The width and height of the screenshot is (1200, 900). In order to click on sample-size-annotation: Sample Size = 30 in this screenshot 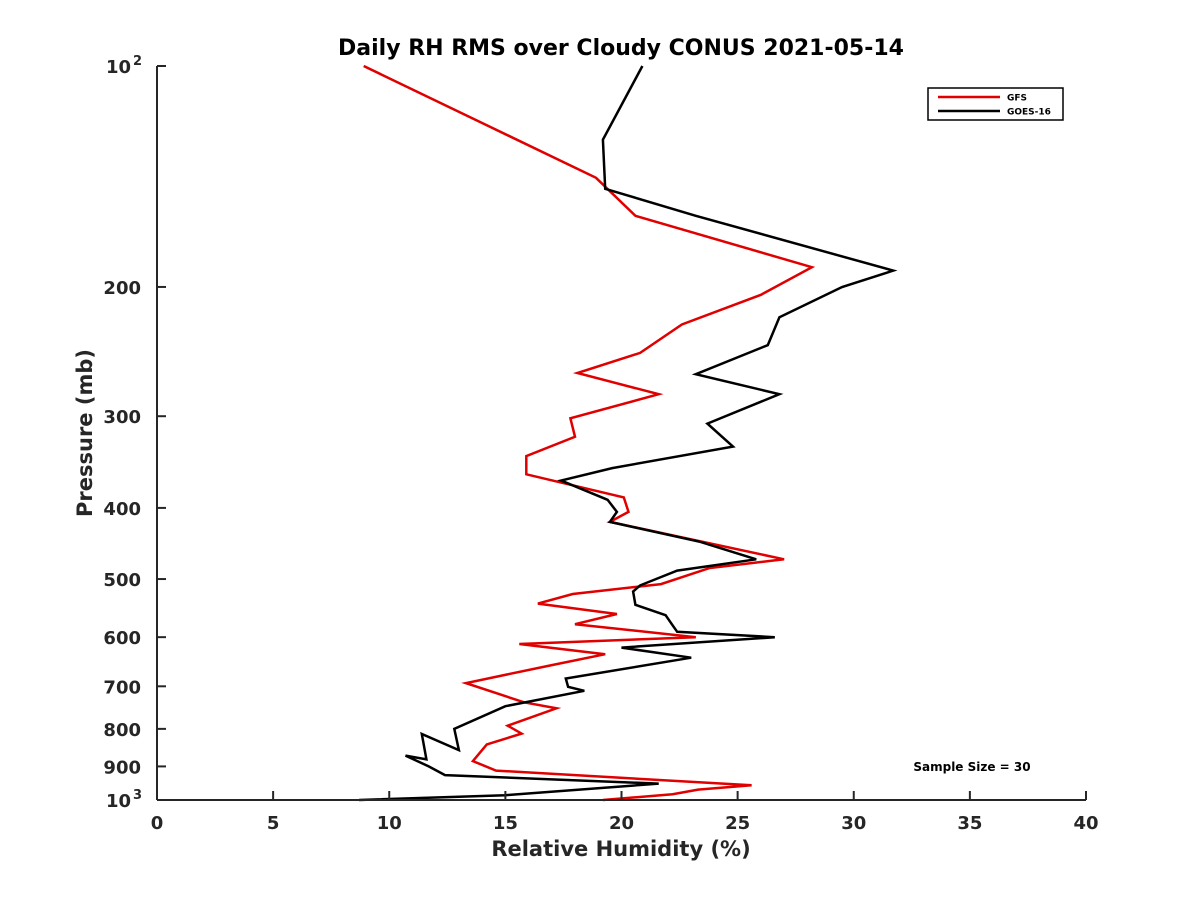, I will do `click(971, 767)`.